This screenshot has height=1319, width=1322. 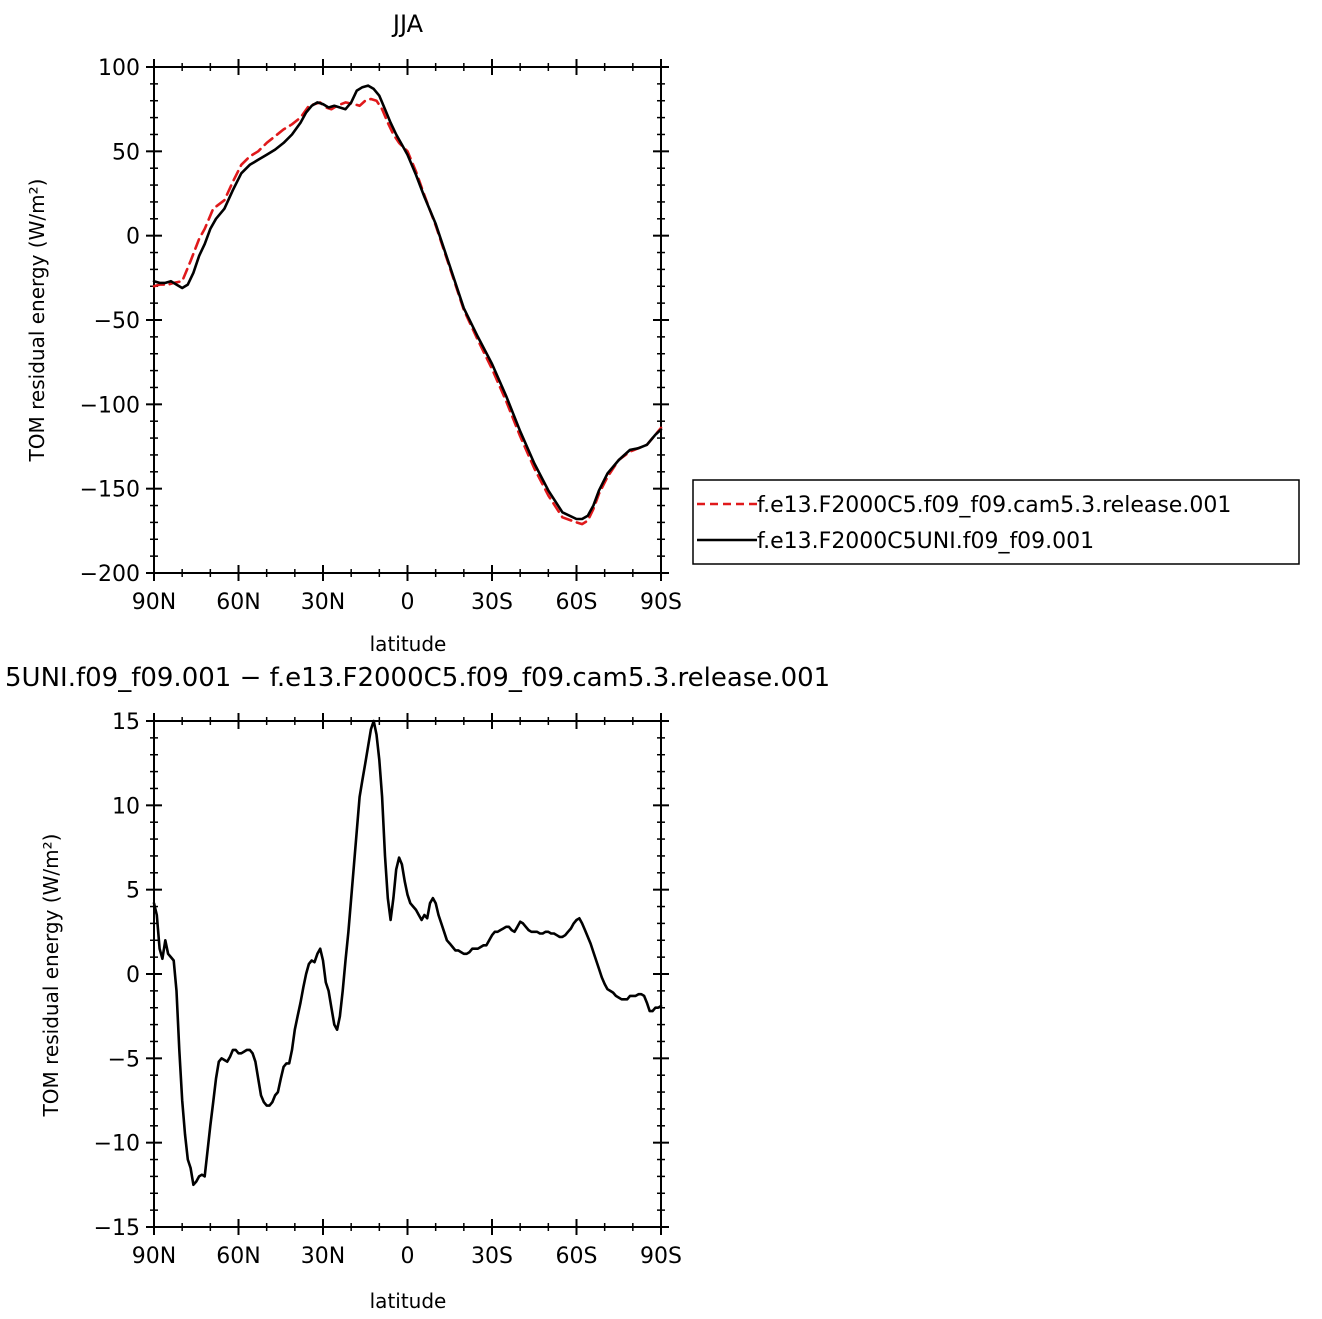 What do you see at coordinates (323, 1256) in the screenshot?
I see `bottom-x-tick-label: 30N` at bounding box center [323, 1256].